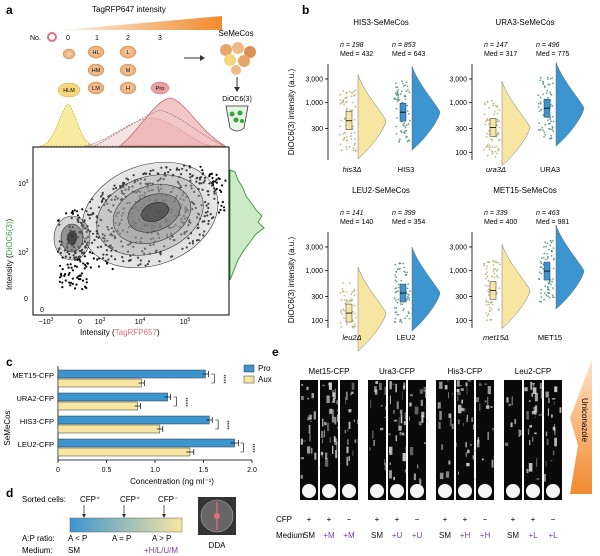 The height and width of the screenshot is (556, 600). I want to click on right-label: LEU2, so click(406, 337).